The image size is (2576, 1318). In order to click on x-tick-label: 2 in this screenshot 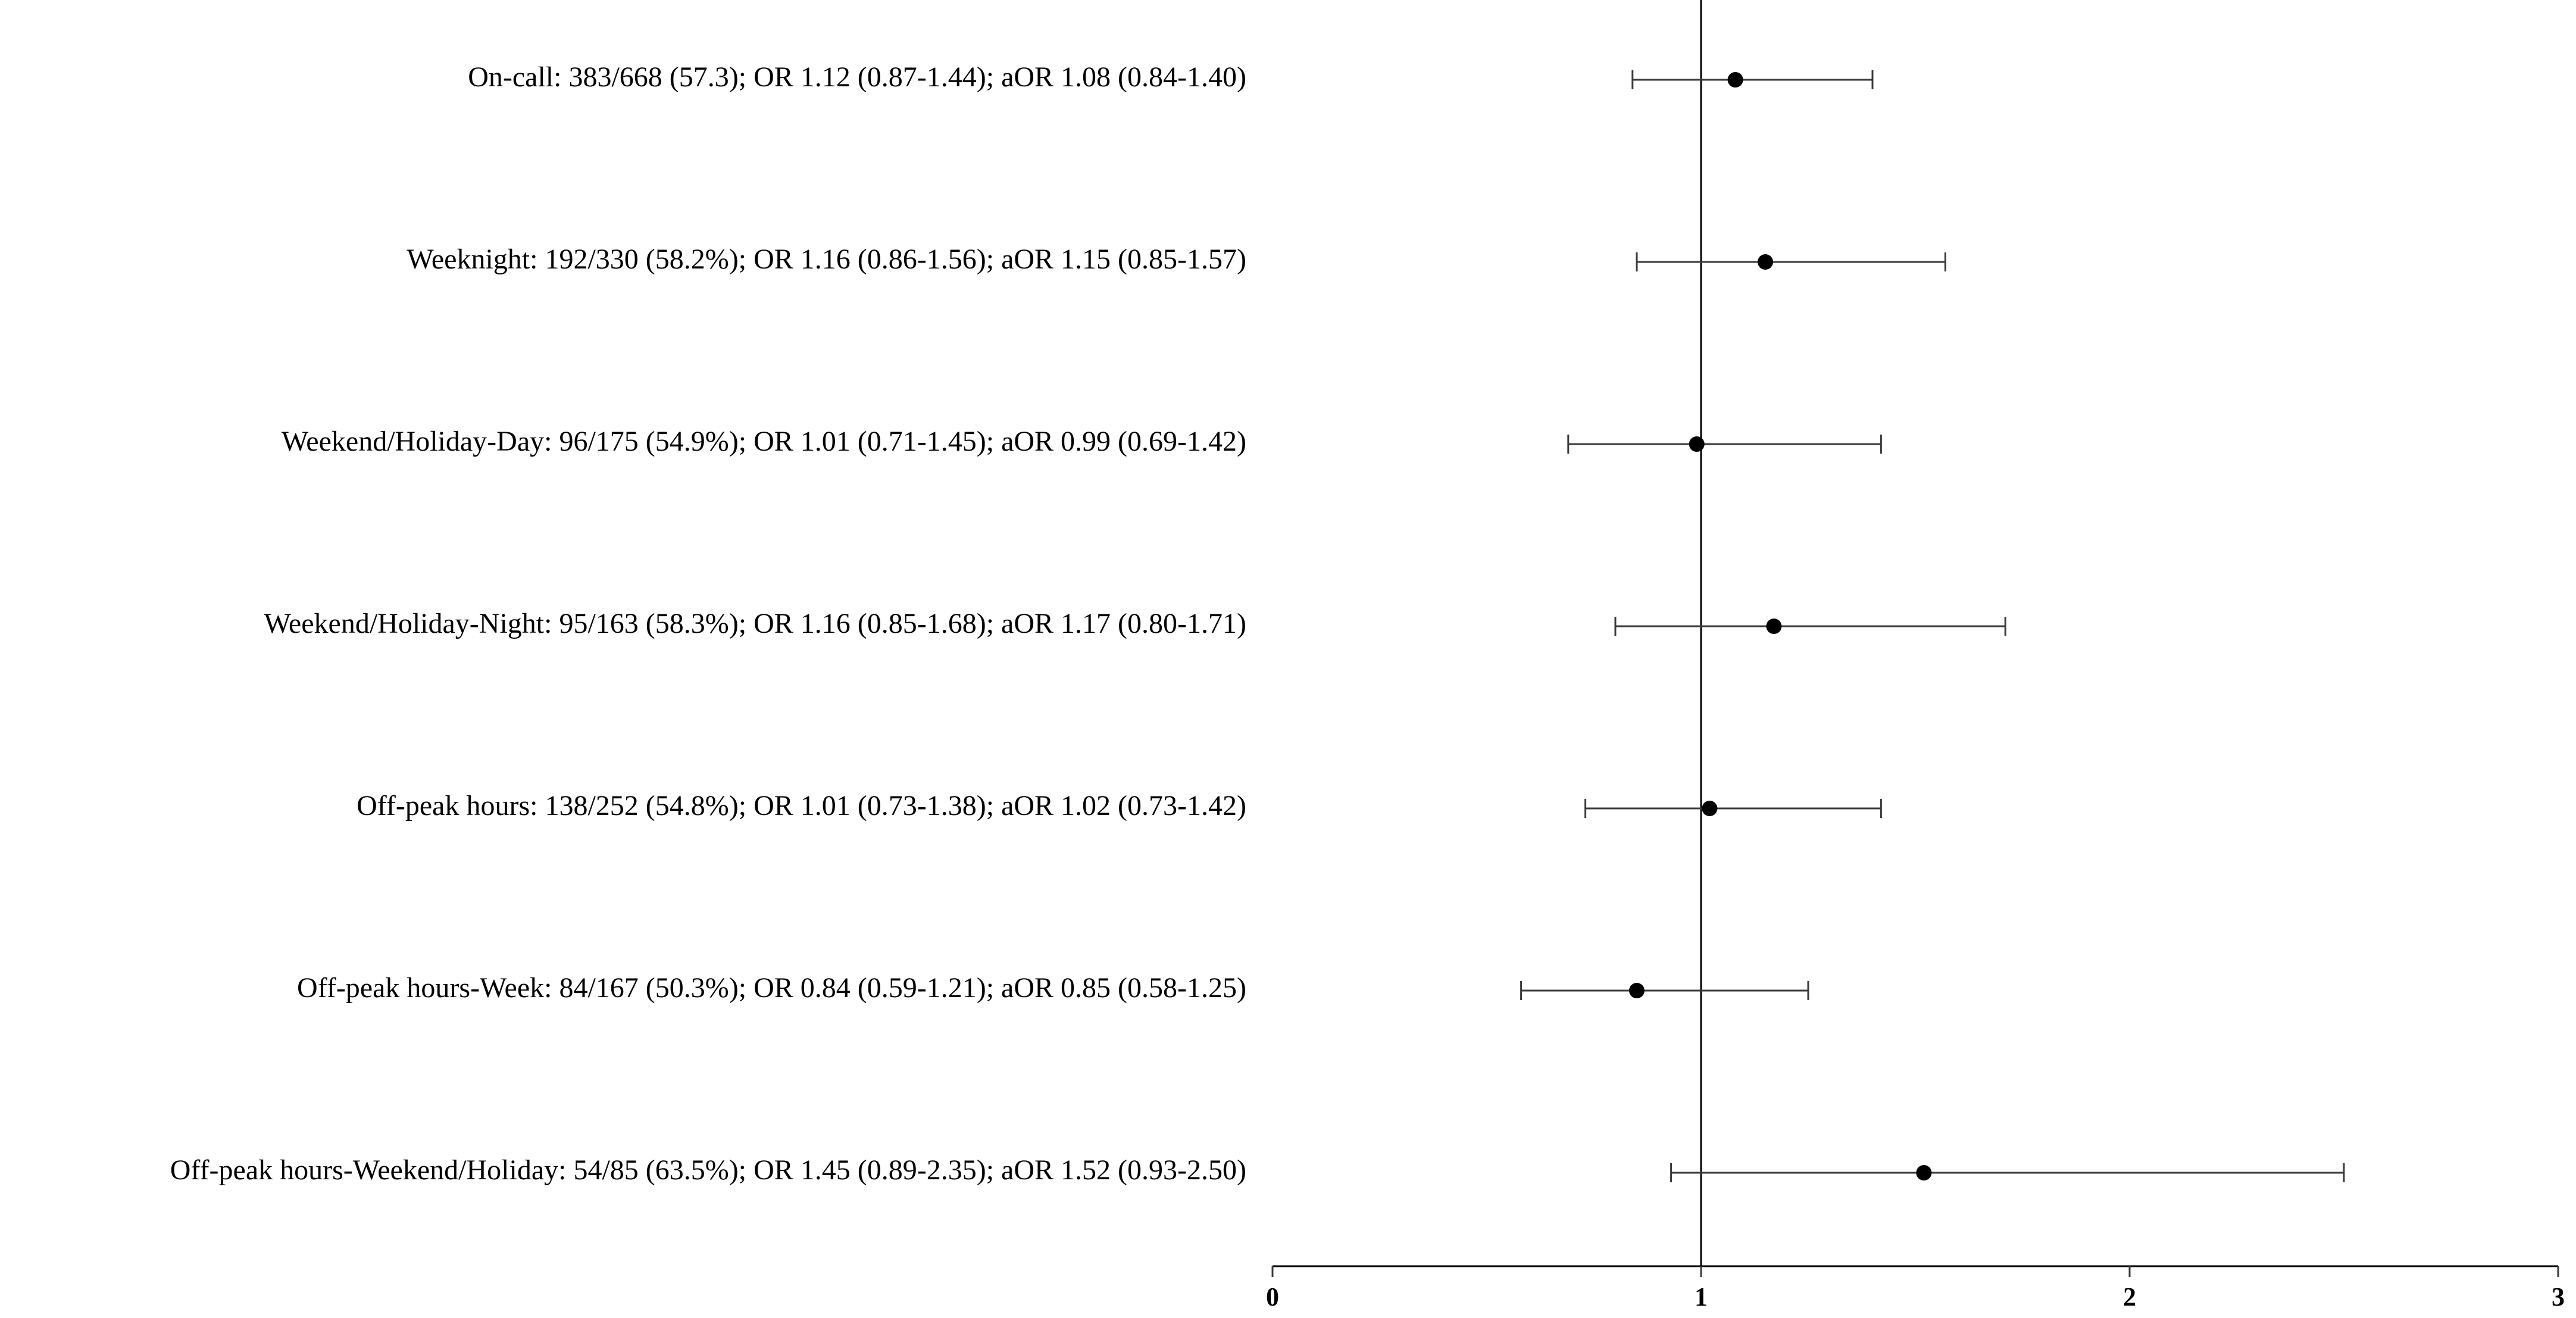, I will do `click(2129, 1296)`.